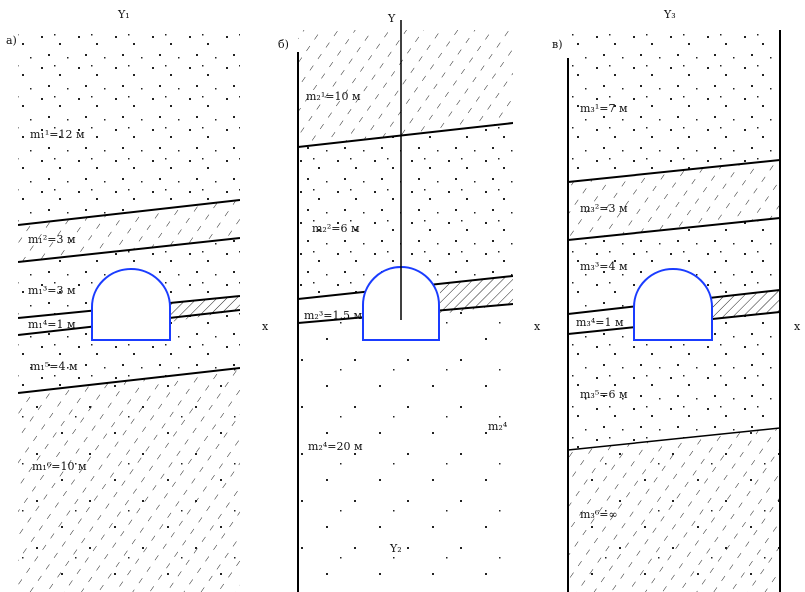 This screenshot has height=592, width=805. What do you see at coordinates (57, 134) in the screenshot?
I see `layer-label: m₁¹=12 м` at bounding box center [57, 134].